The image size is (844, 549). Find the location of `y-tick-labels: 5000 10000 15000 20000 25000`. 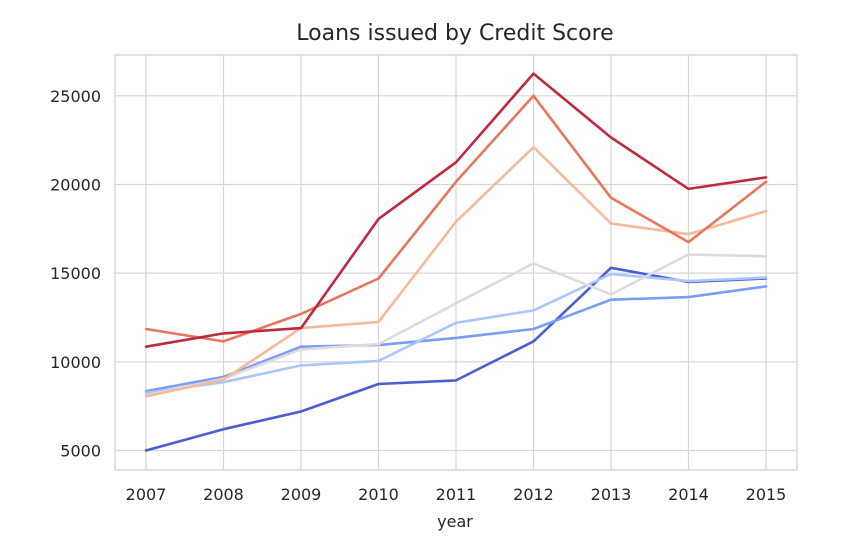

y-tick-labels: 5000 10000 15000 20000 25000 is located at coordinates (75, 274).